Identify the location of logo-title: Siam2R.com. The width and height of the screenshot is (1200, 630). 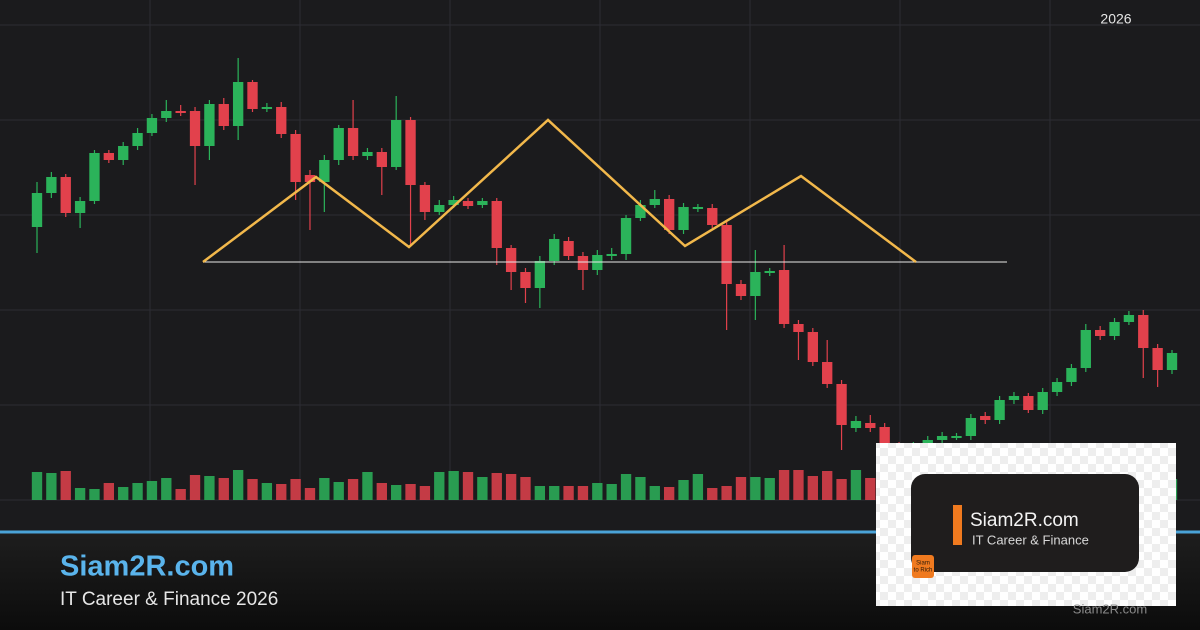
(1024, 520).